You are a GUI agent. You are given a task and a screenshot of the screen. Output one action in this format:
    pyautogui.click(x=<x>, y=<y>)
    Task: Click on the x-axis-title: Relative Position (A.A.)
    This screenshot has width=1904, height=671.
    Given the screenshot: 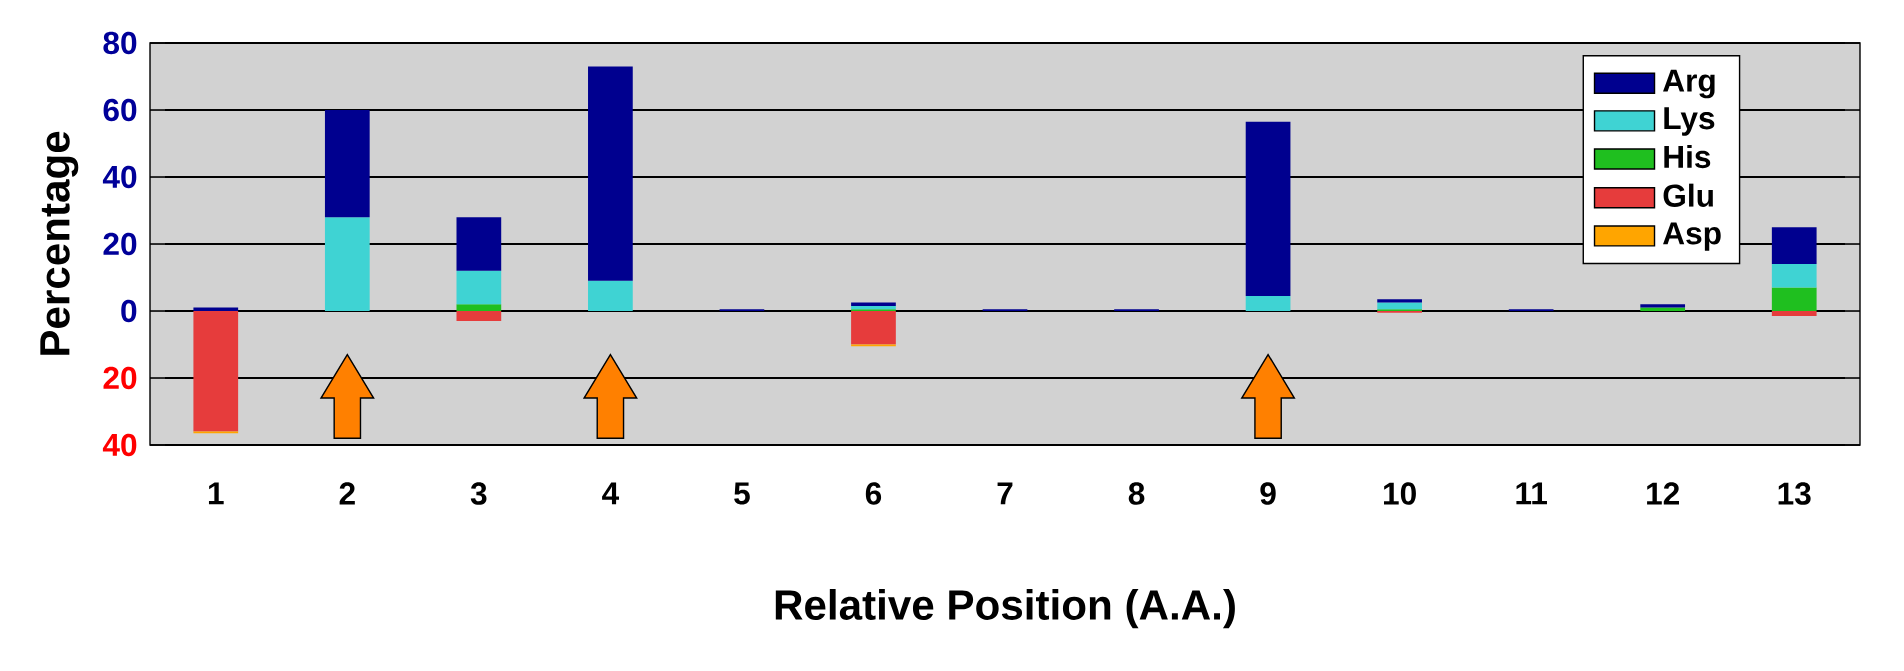 What is the action you would take?
    pyautogui.click(x=1005, y=609)
    